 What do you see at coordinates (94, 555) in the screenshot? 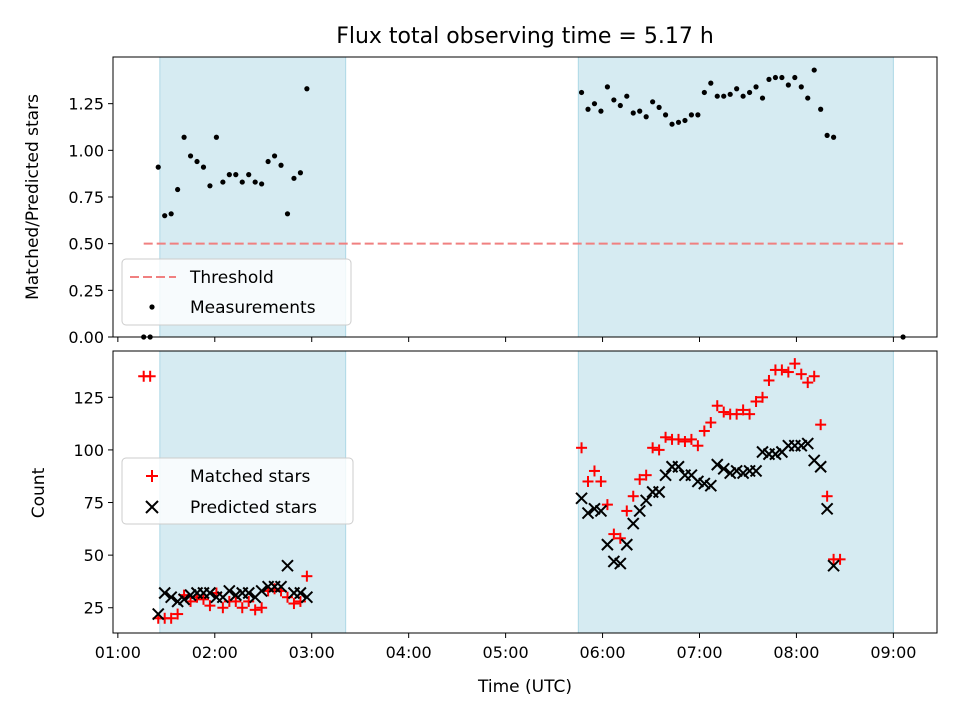
I see `y-tick-label: 50` at bounding box center [94, 555].